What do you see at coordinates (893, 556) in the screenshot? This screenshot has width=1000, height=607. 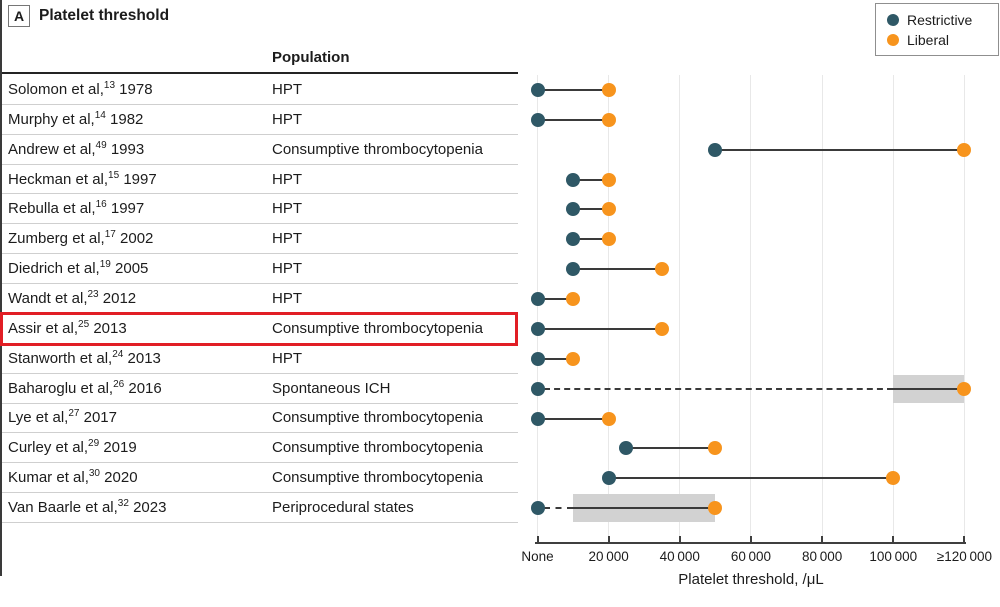 I see `x-axis-tick-label: 100 000` at bounding box center [893, 556].